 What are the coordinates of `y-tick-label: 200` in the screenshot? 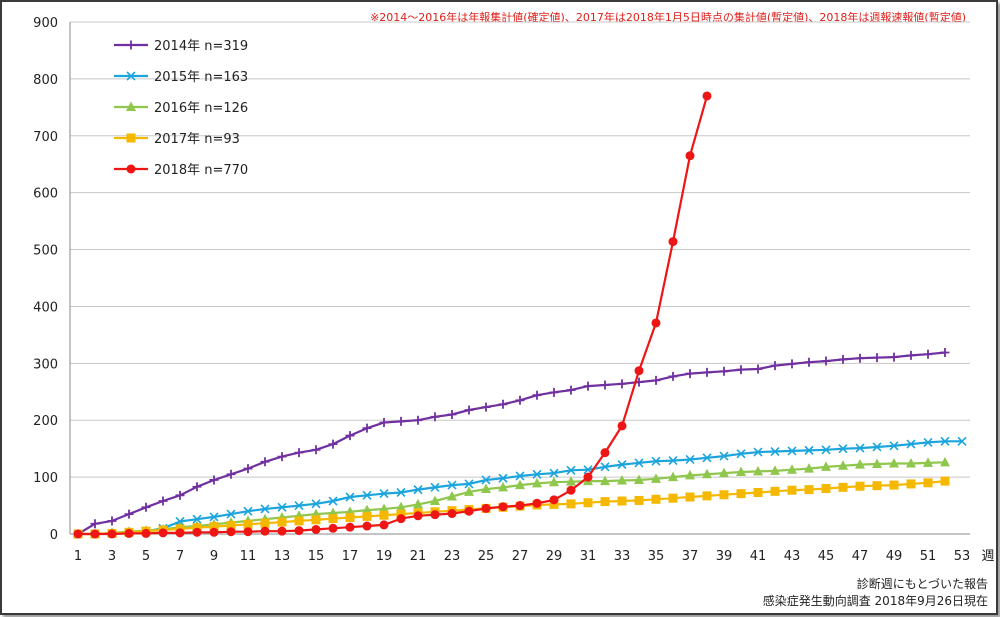 It's located at (45, 421).